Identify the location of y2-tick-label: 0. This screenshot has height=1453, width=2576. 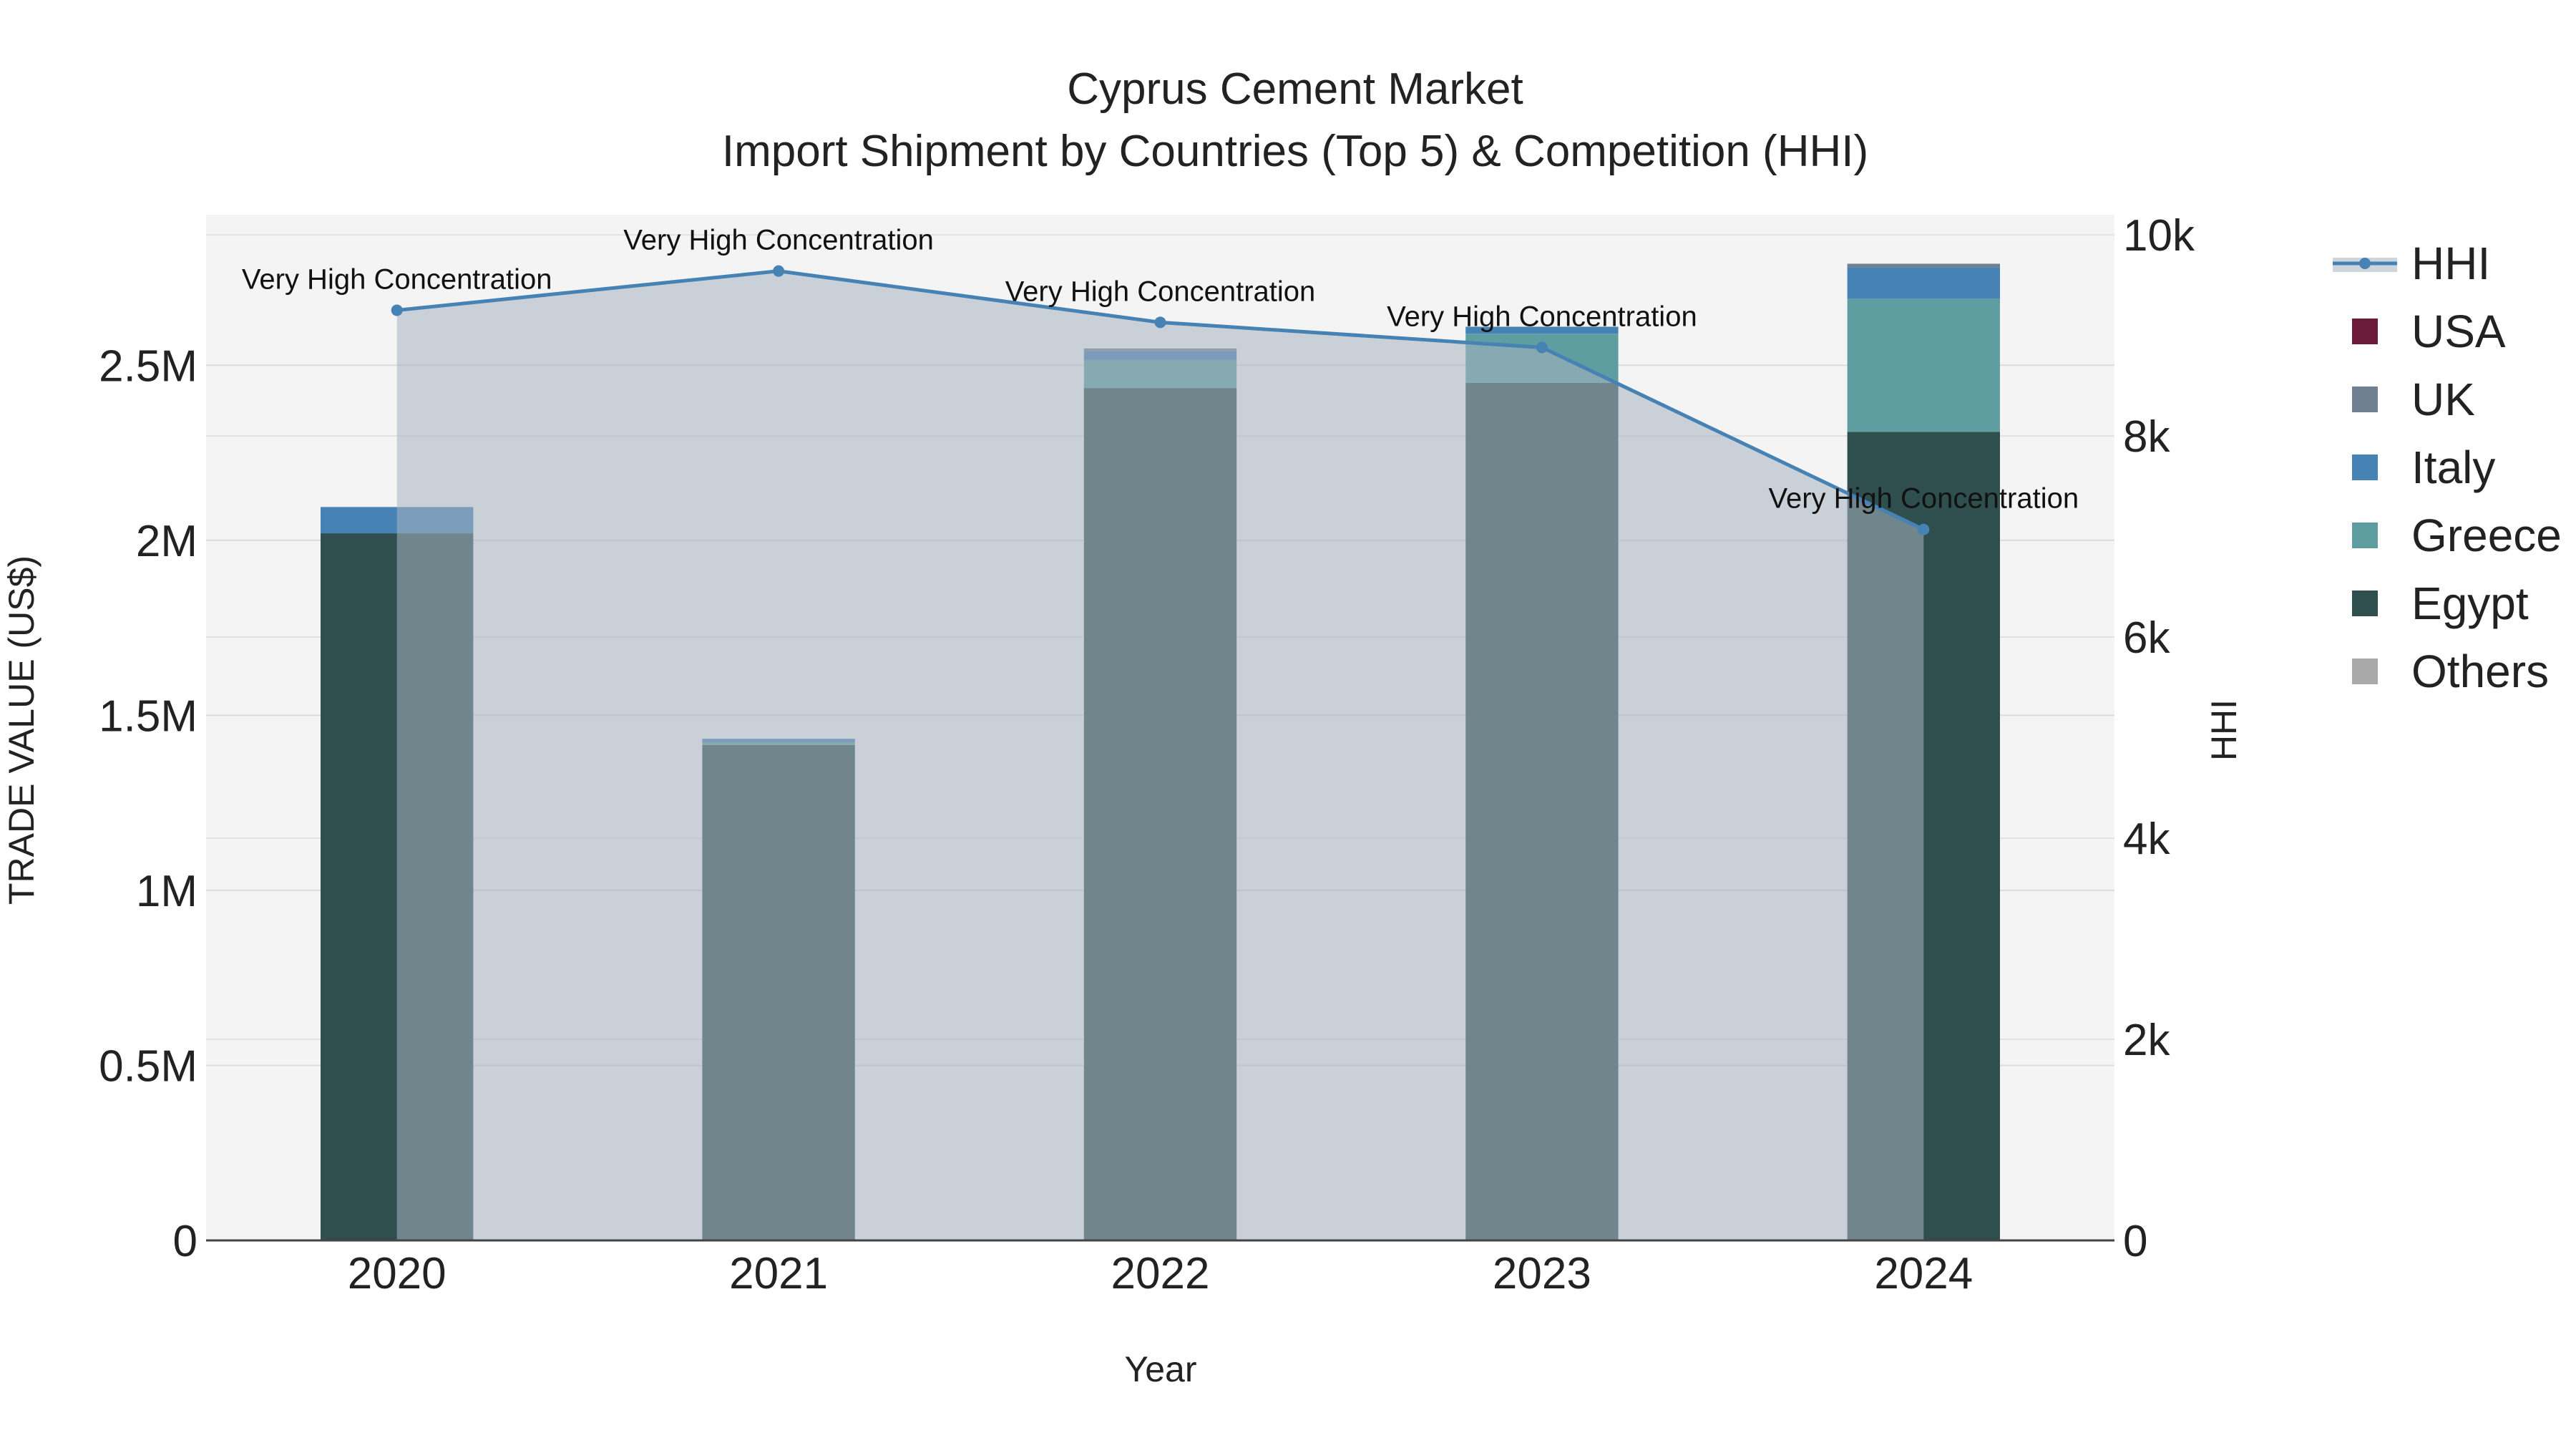
(2135, 1241).